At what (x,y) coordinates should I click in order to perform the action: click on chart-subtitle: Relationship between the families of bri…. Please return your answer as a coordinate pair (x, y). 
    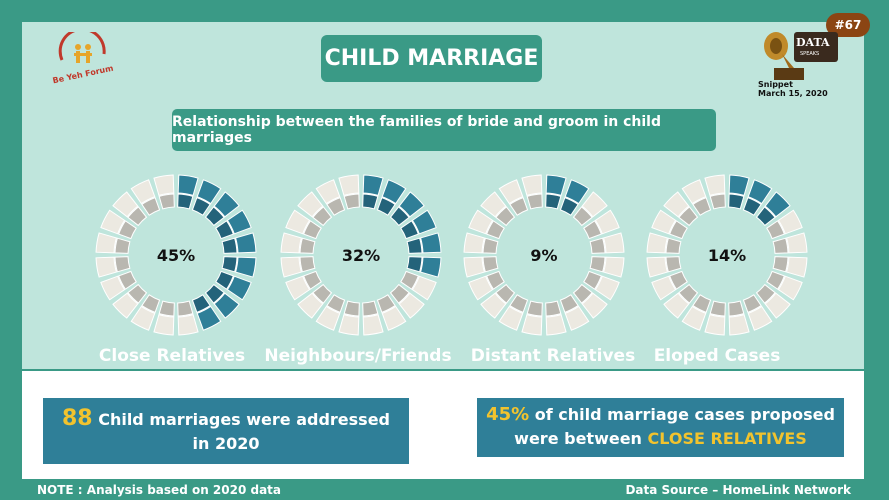
    Looking at the image, I should click on (444, 130).